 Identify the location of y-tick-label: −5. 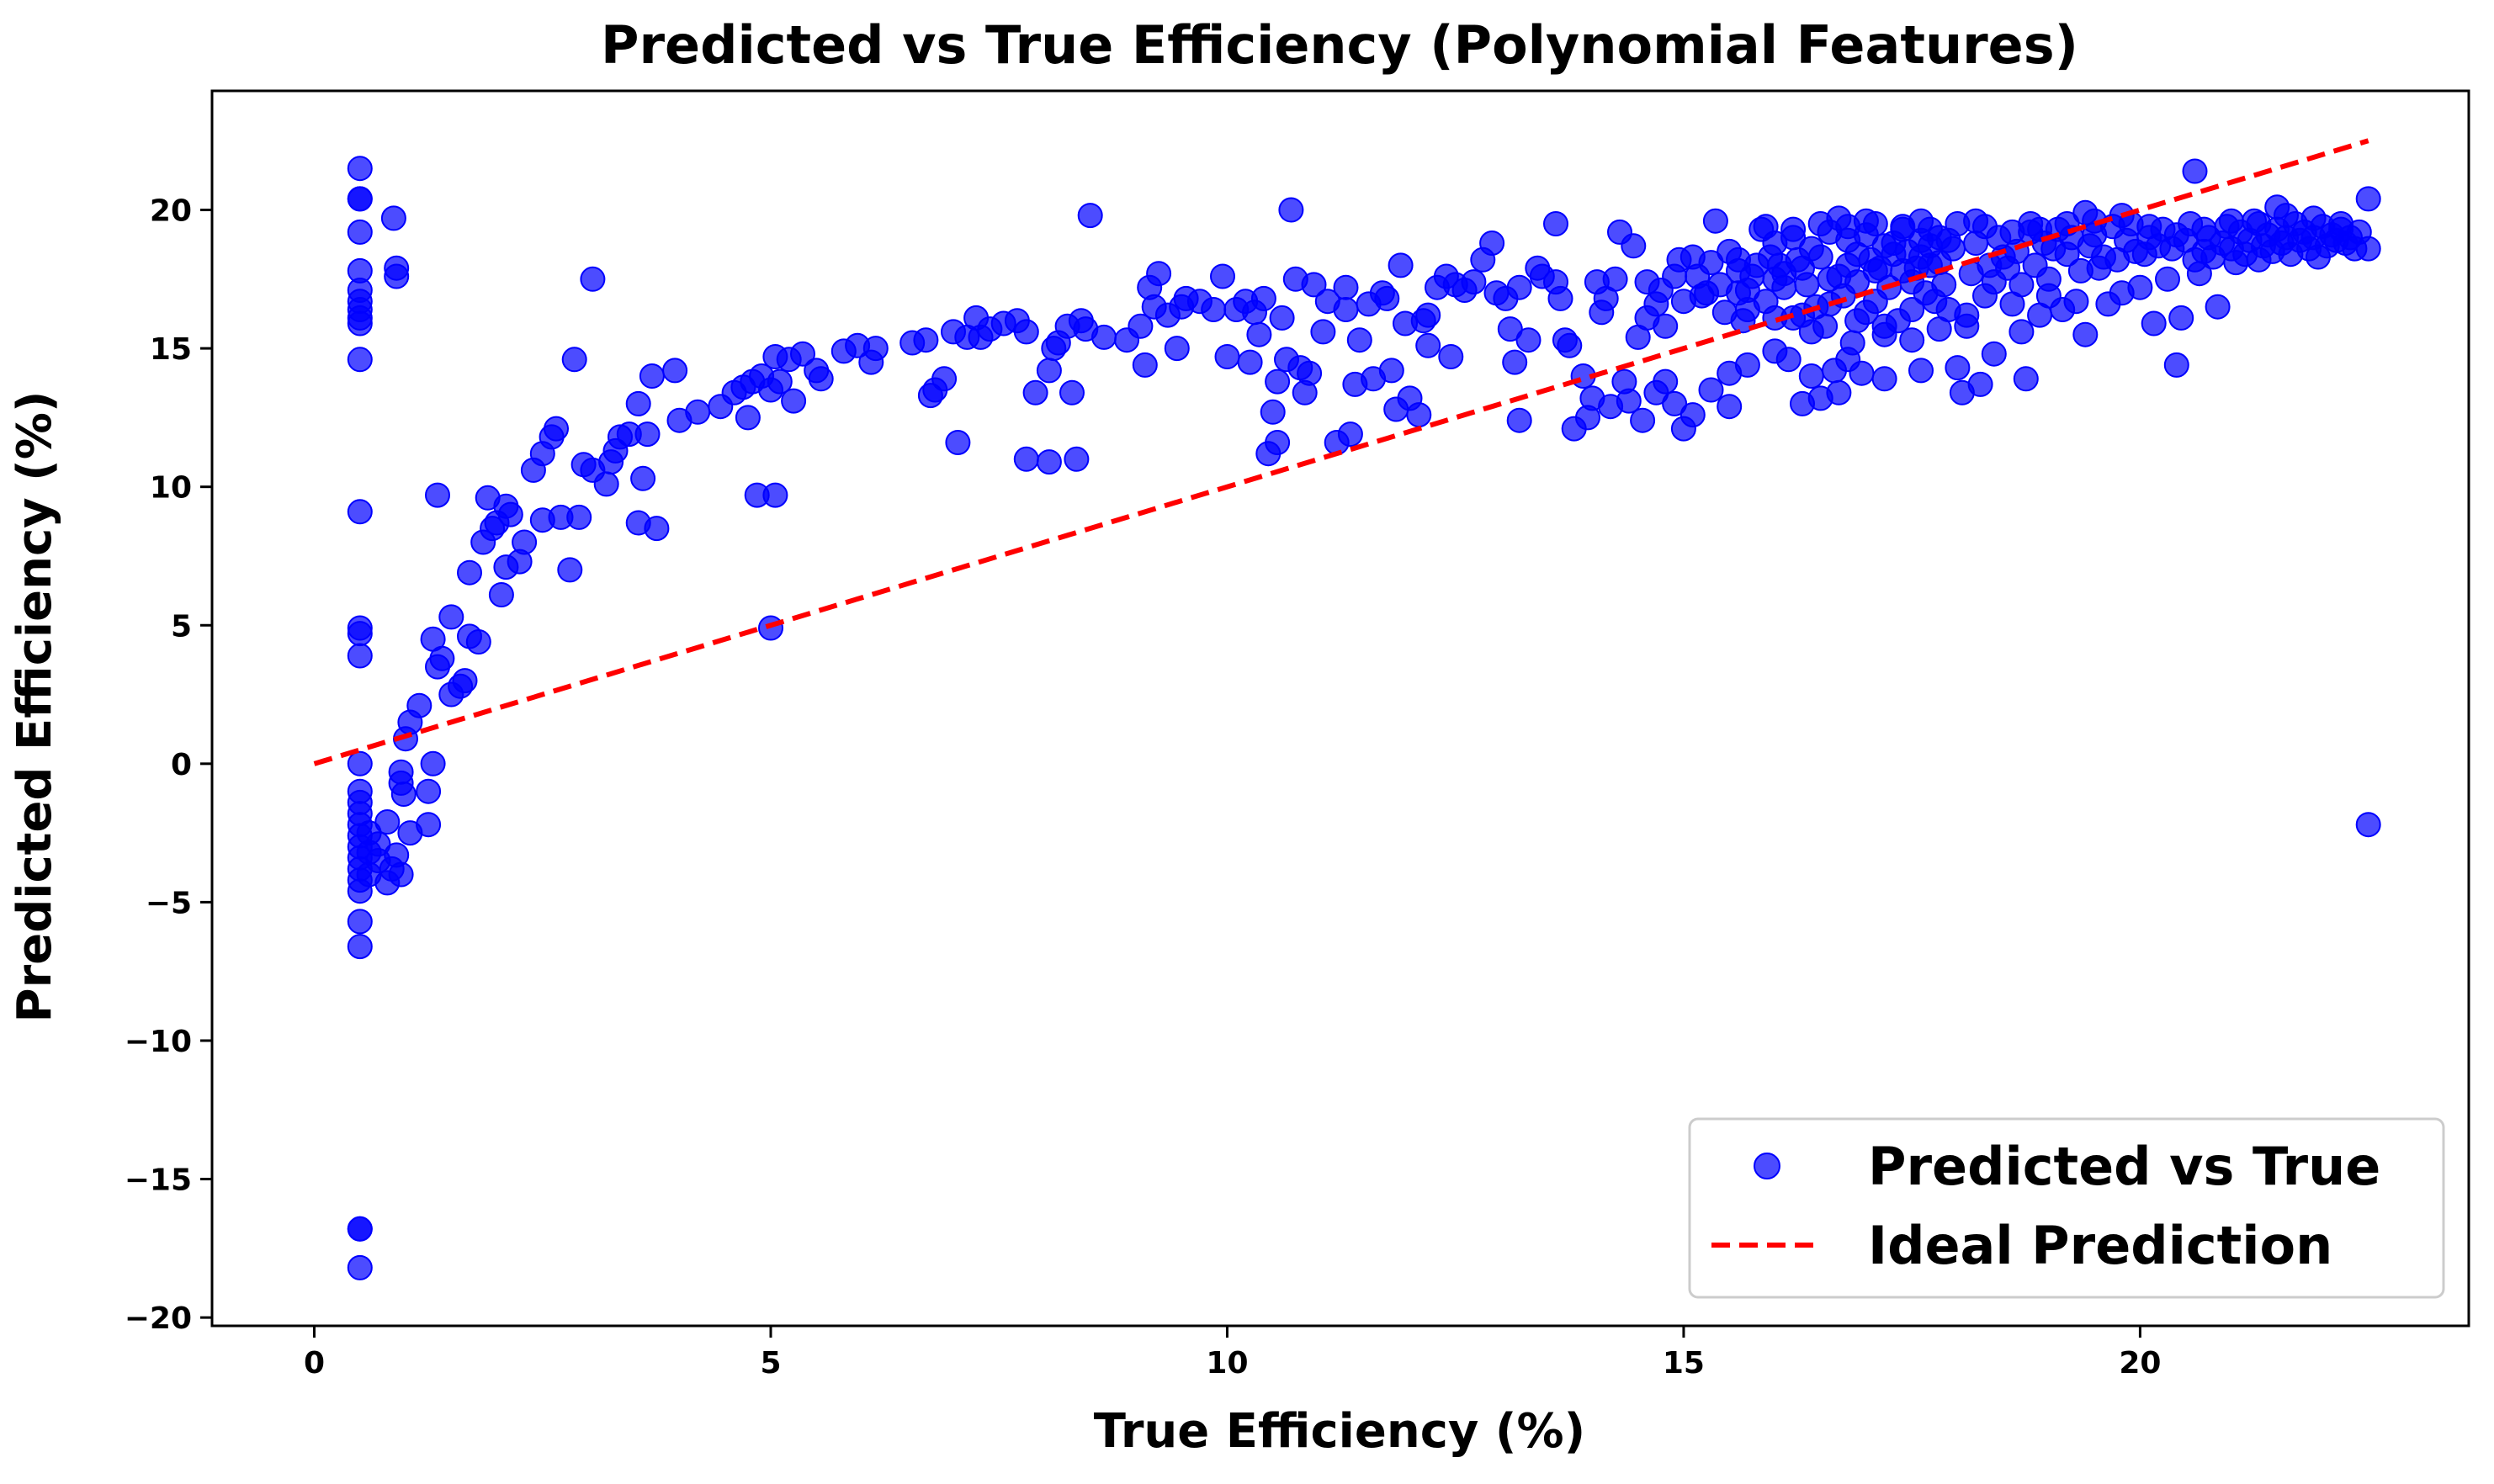
(169, 903).